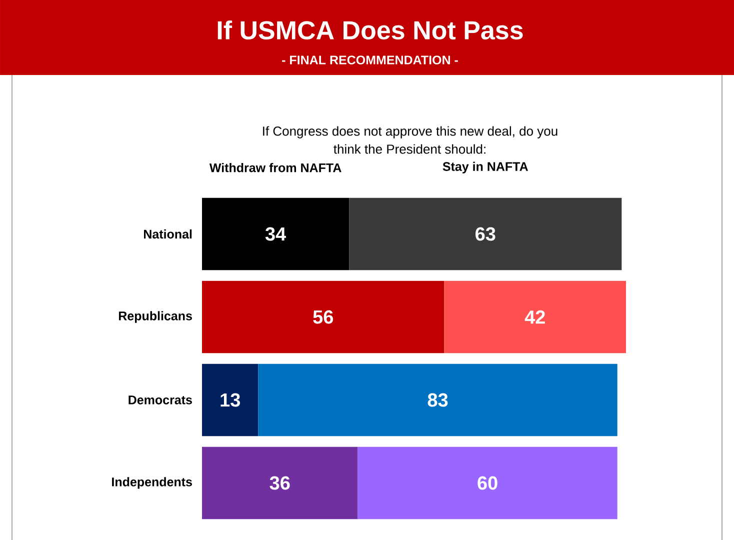  I want to click on y-tick-label: Democrats, so click(160, 399).